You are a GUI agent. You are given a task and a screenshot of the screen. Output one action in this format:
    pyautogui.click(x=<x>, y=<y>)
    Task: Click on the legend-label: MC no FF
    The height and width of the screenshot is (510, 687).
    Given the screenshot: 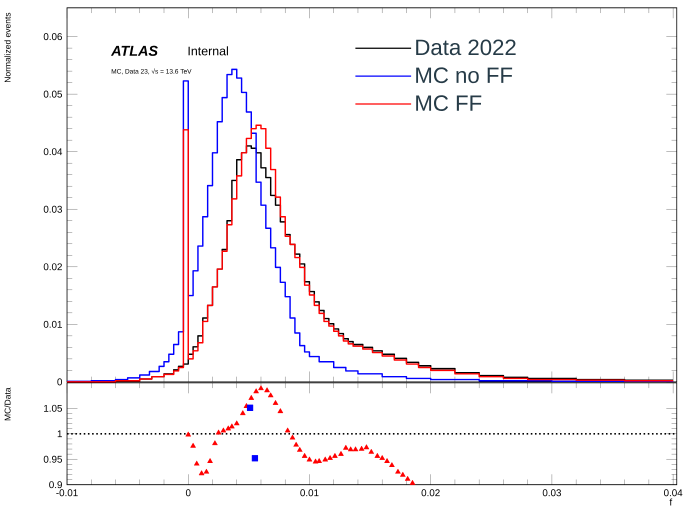 What is the action you would take?
    pyautogui.click(x=464, y=75)
    